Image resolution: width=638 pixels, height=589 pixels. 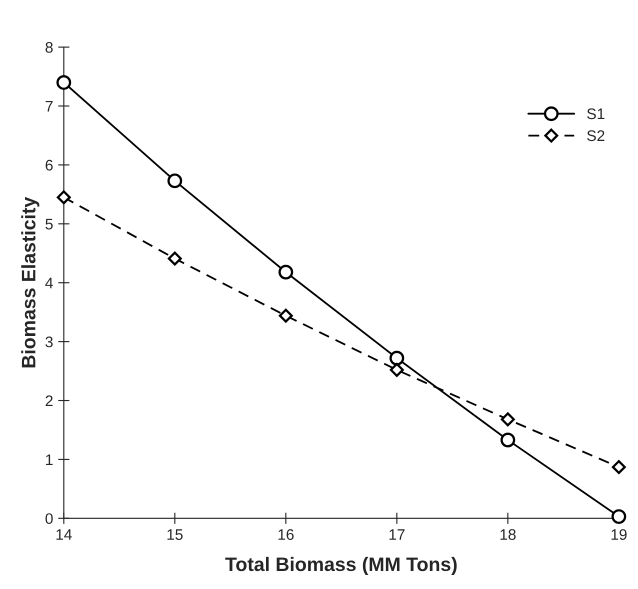 What do you see at coordinates (49, 106) in the screenshot?
I see `y-tick-label: 7` at bounding box center [49, 106].